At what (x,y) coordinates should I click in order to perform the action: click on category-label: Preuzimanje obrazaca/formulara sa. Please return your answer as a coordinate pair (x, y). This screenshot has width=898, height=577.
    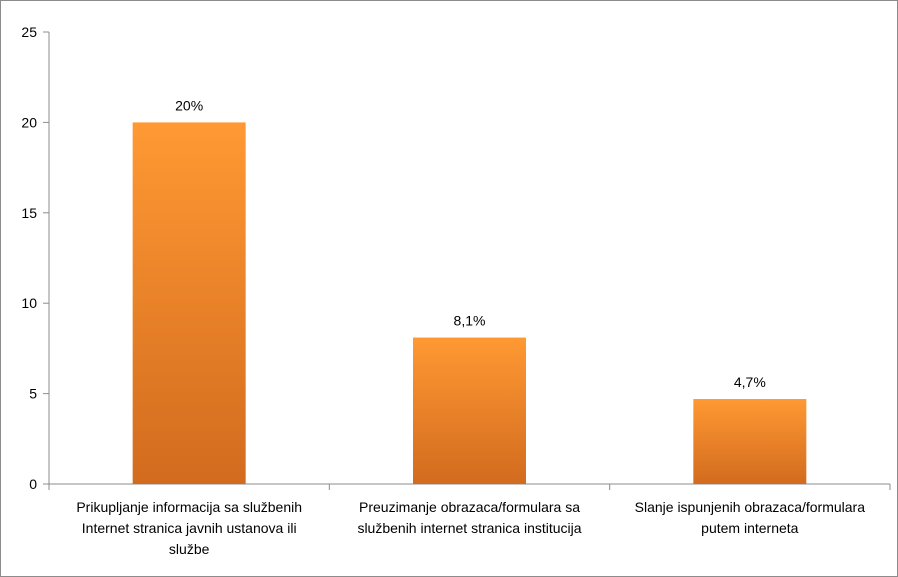
    Looking at the image, I should click on (469, 507).